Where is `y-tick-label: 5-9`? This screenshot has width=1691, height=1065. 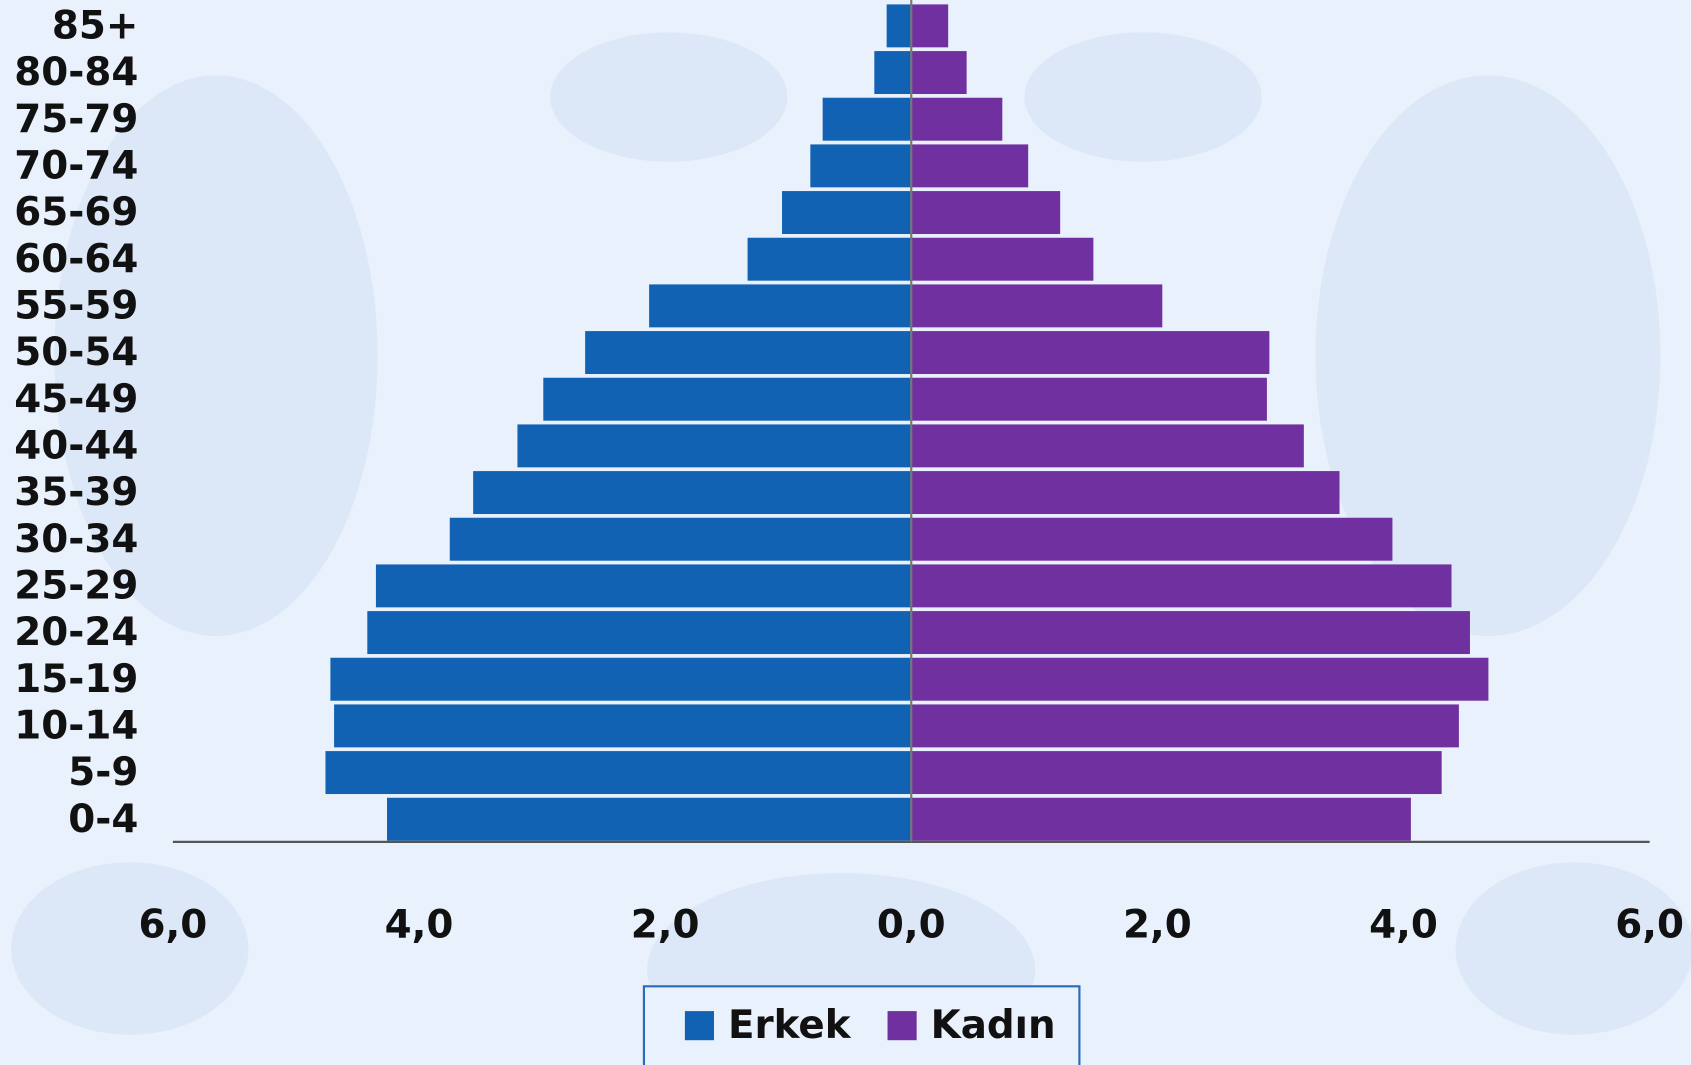
y-tick-label: 5-9 is located at coordinates (103, 772).